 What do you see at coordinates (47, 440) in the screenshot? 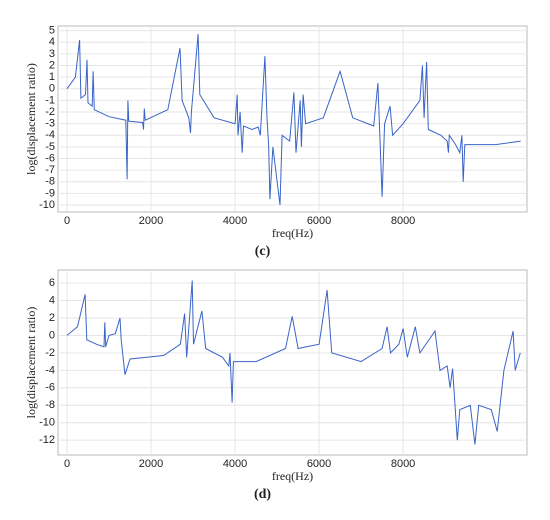
I see `y-tick-label: -12` at bounding box center [47, 440].